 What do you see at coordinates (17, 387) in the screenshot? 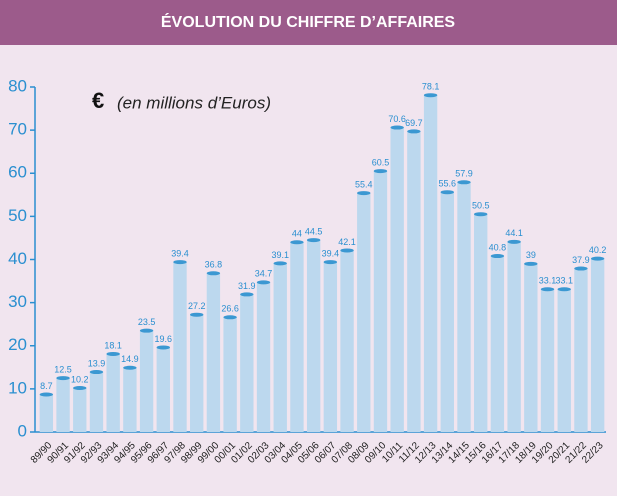
I see `y-tick-label: 10` at bounding box center [17, 387].